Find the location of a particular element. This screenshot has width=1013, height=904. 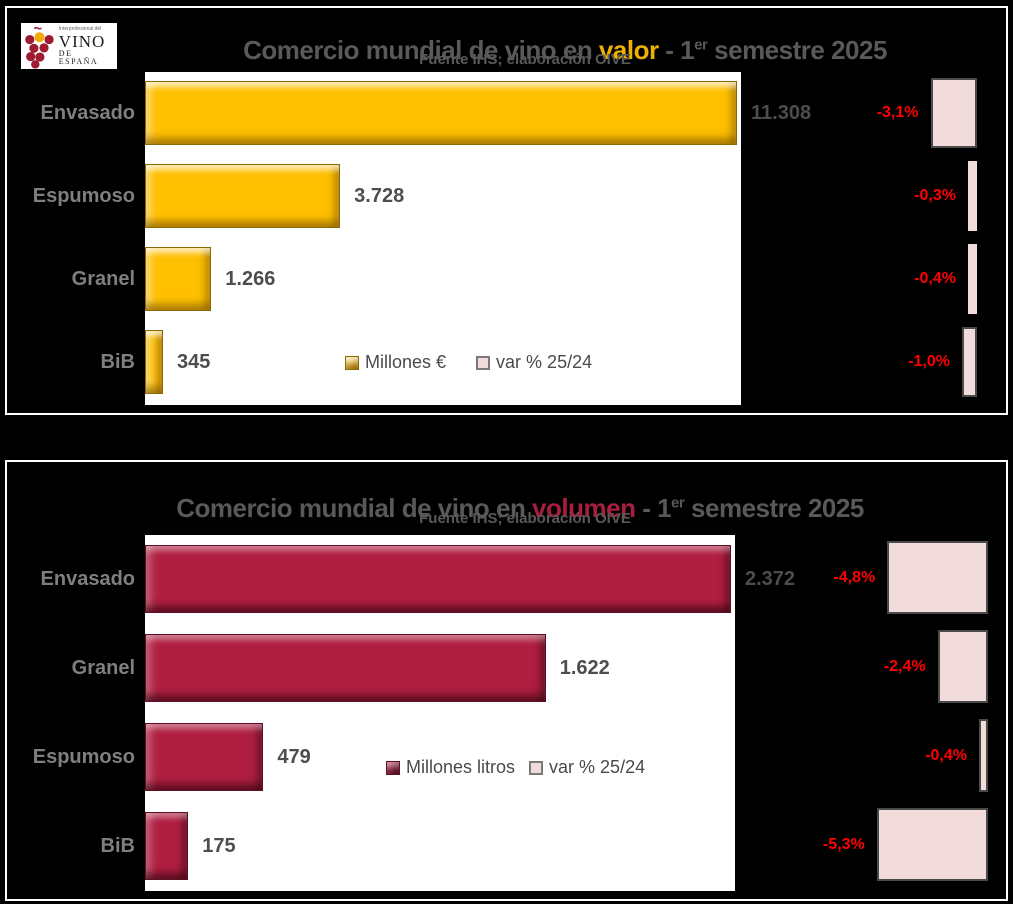

title-highlight-volumen: volumen is located at coordinates (584, 508).